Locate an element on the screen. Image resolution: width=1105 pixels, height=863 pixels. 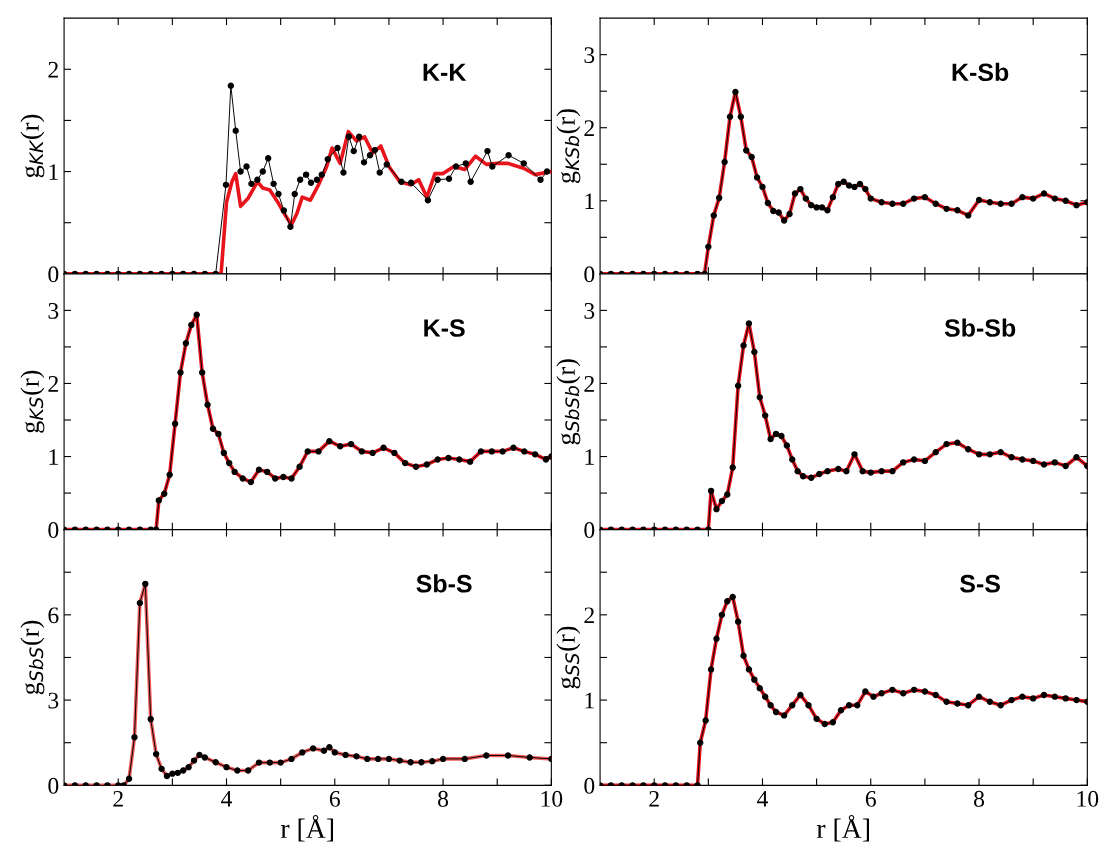
annotation: S-S is located at coordinates (980, 583).